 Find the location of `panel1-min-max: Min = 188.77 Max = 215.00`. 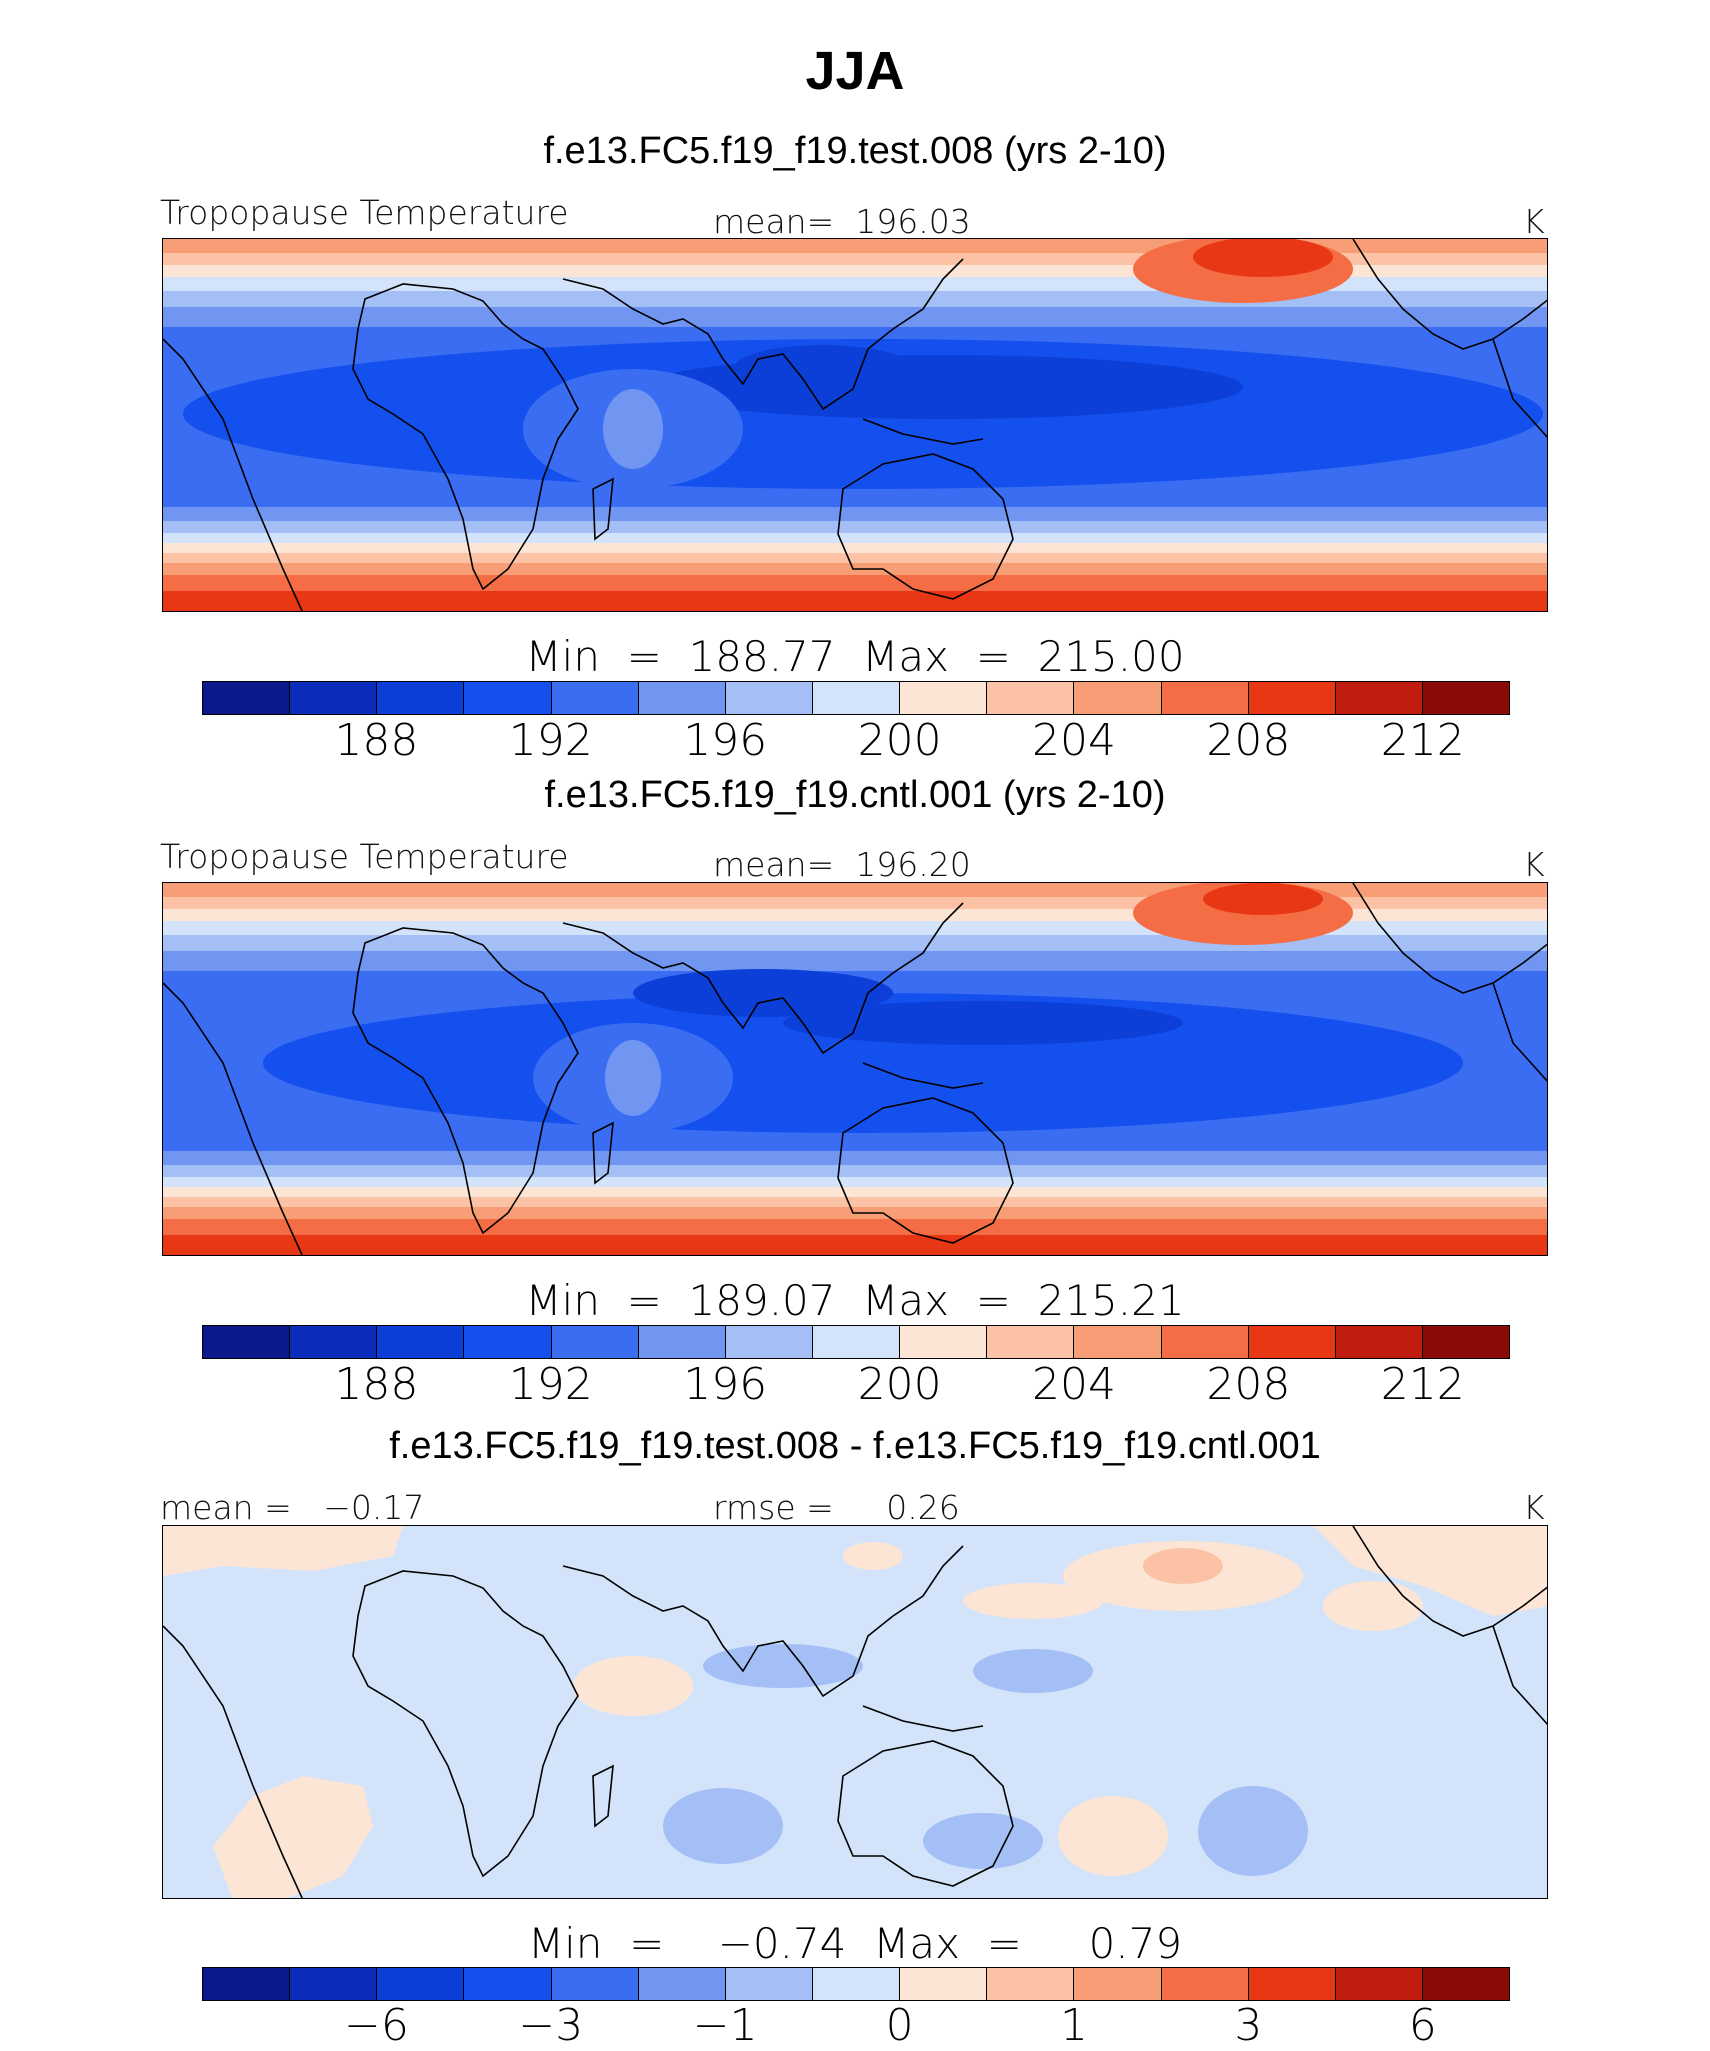

panel1-min-max: Min = 188.77 Max = 215.00 is located at coordinates (855, 656).